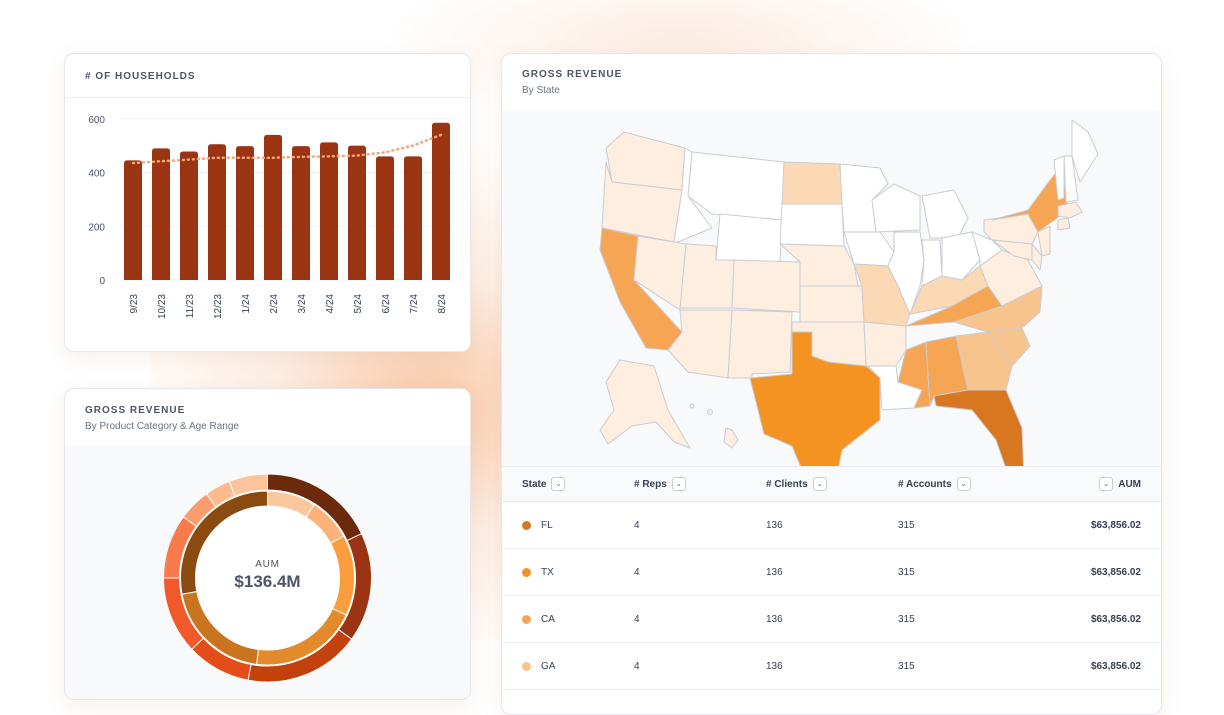 The height and width of the screenshot is (715, 1224). What do you see at coordinates (812, 225) in the screenshot?
I see `state-sd` at bounding box center [812, 225].